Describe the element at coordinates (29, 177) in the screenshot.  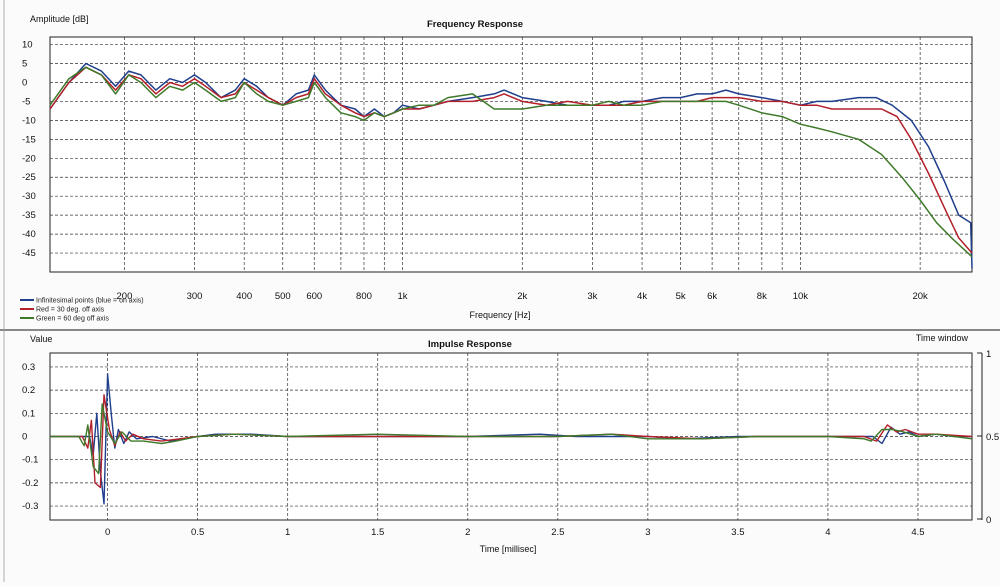
I see `freq-y-tick-label: -25` at that location.